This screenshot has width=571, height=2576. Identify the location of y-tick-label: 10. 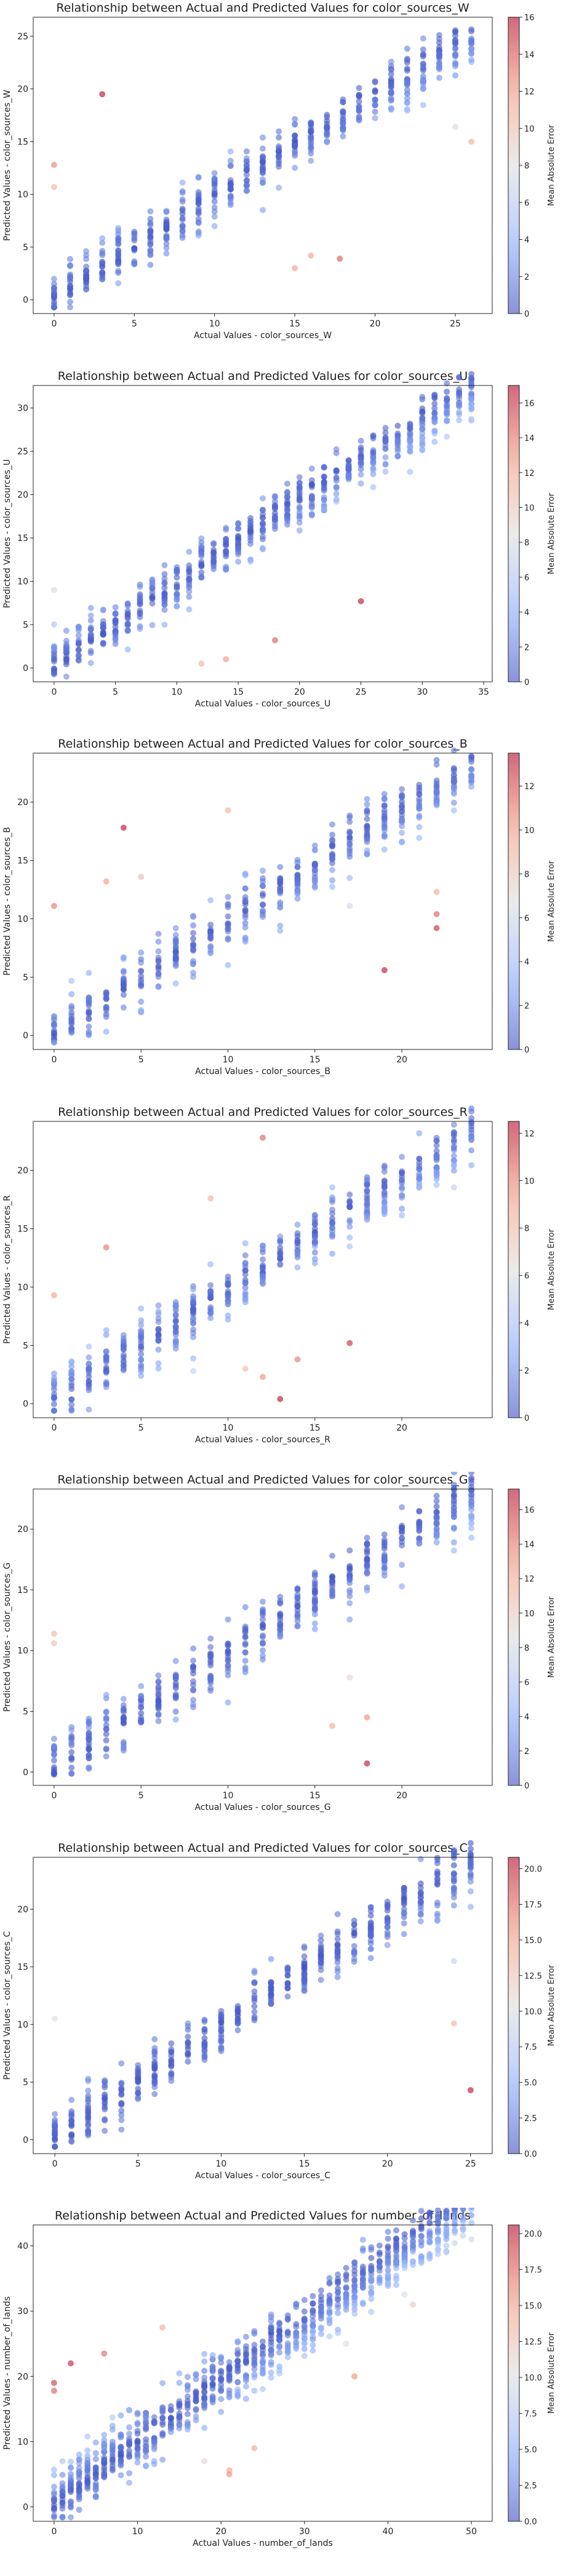
(22, 919).